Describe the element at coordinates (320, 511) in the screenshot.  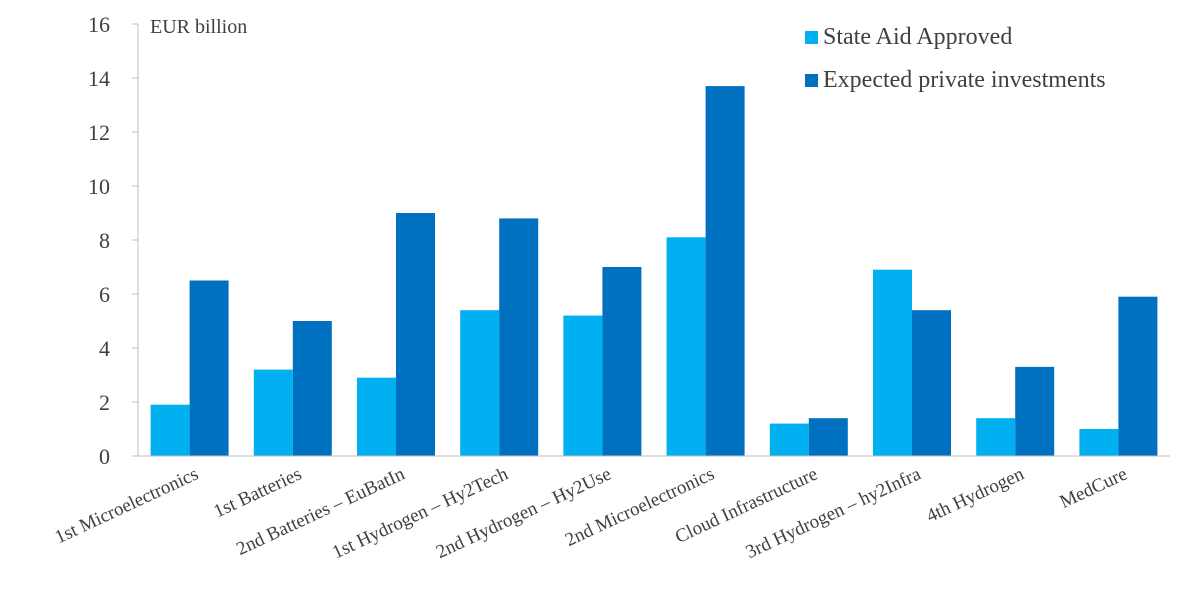
I see `x-tick-label: 2nd Batteries – EuBatIn` at that location.